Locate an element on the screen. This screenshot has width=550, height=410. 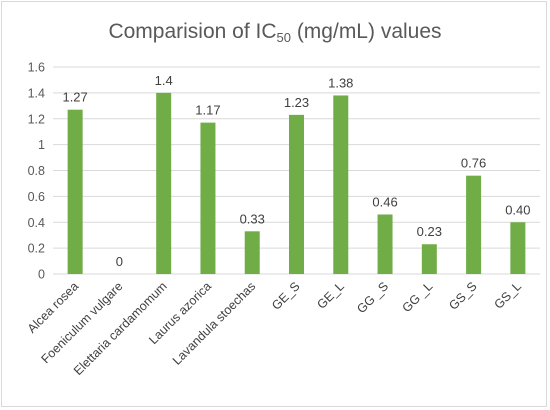
data-label: 0.76 is located at coordinates (473, 163).